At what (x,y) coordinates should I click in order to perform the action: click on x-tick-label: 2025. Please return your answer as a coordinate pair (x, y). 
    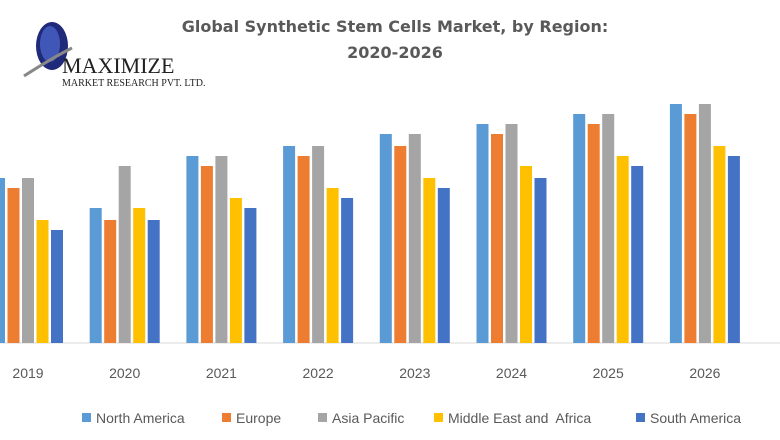
    Looking at the image, I should click on (608, 373).